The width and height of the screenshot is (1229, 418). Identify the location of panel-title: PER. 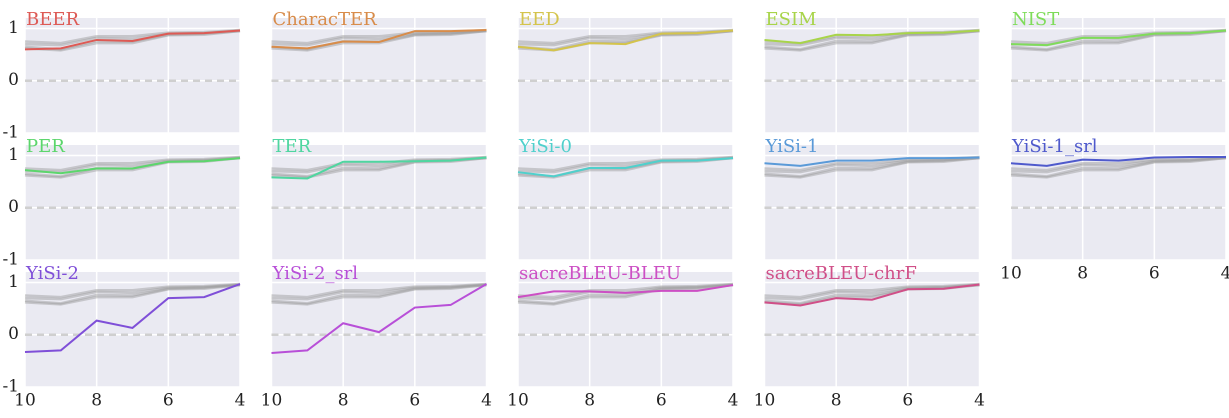
(45, 146).